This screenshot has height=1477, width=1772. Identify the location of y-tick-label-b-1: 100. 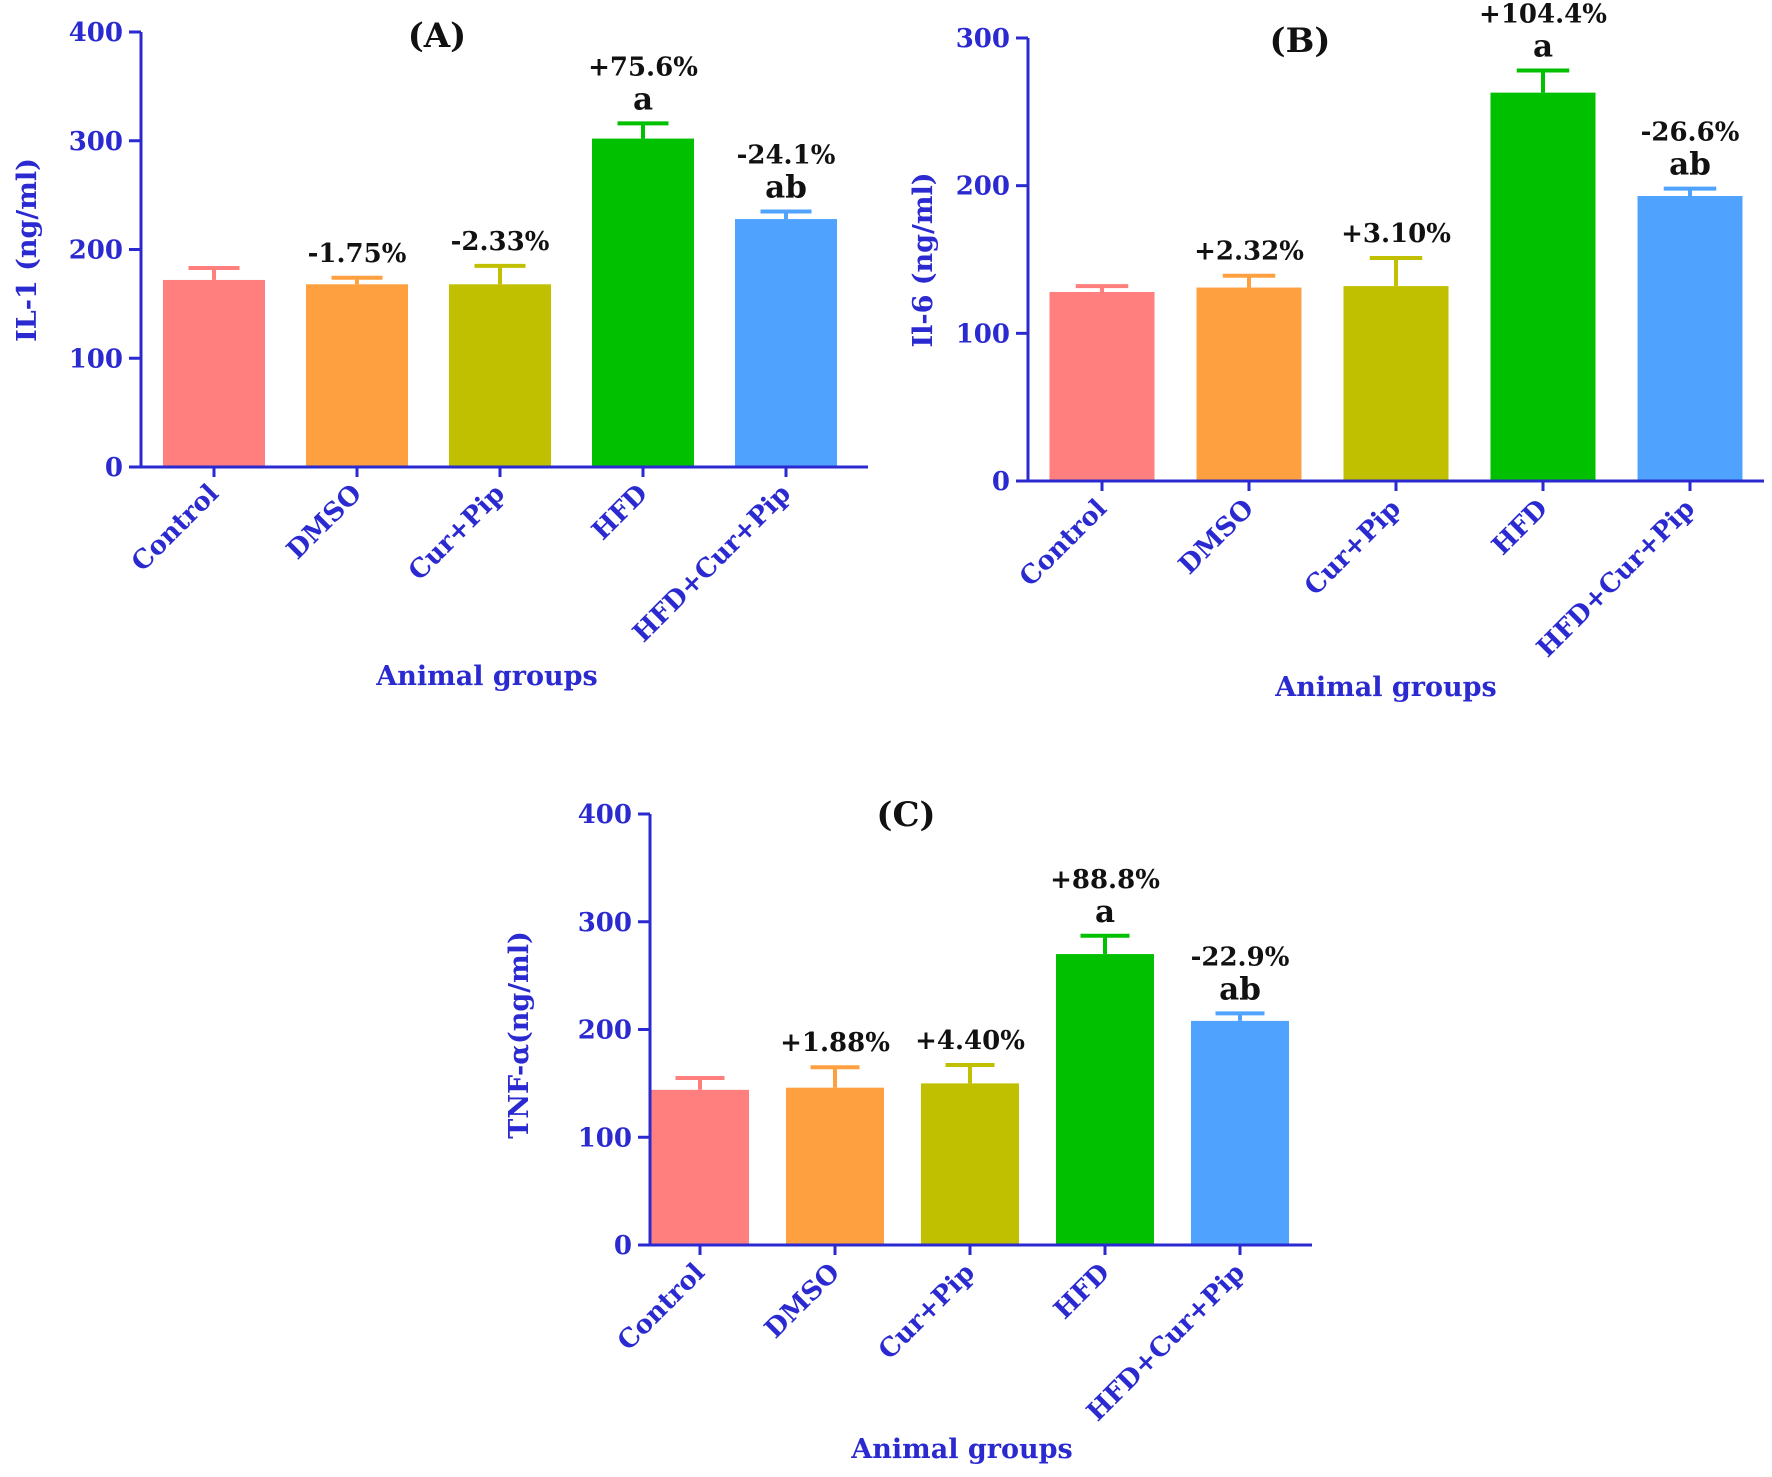
(983, 334).